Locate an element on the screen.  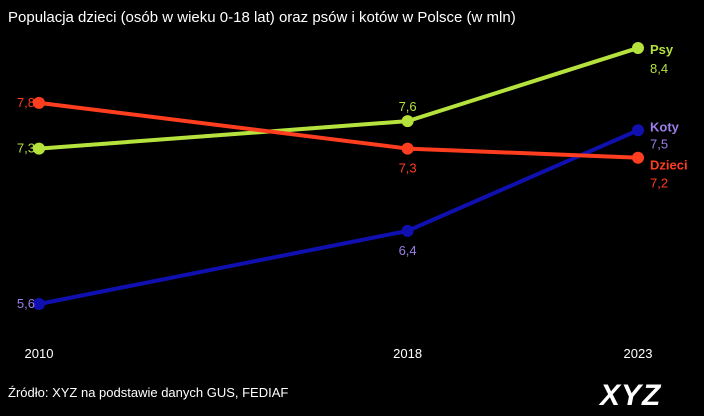
data-point-psy-2010 is located at coordinates (39, 148).